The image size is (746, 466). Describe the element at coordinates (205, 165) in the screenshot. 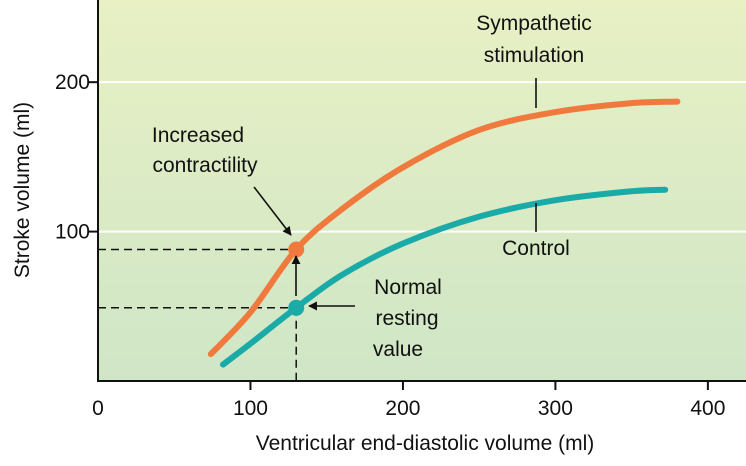

I see `annotation-increased-line-2: contractility` at that location.